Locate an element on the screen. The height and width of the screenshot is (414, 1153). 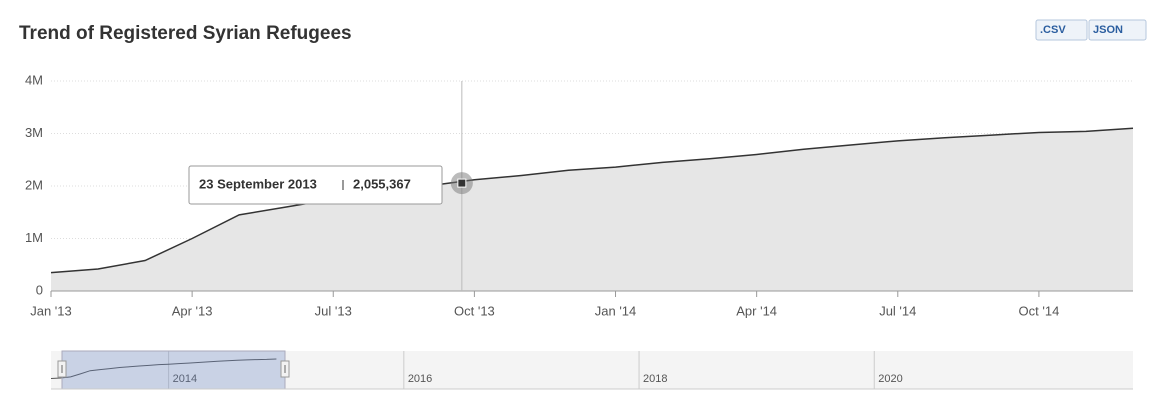
x-tick-label: Jul '13 is located at coordinates (333, 310).